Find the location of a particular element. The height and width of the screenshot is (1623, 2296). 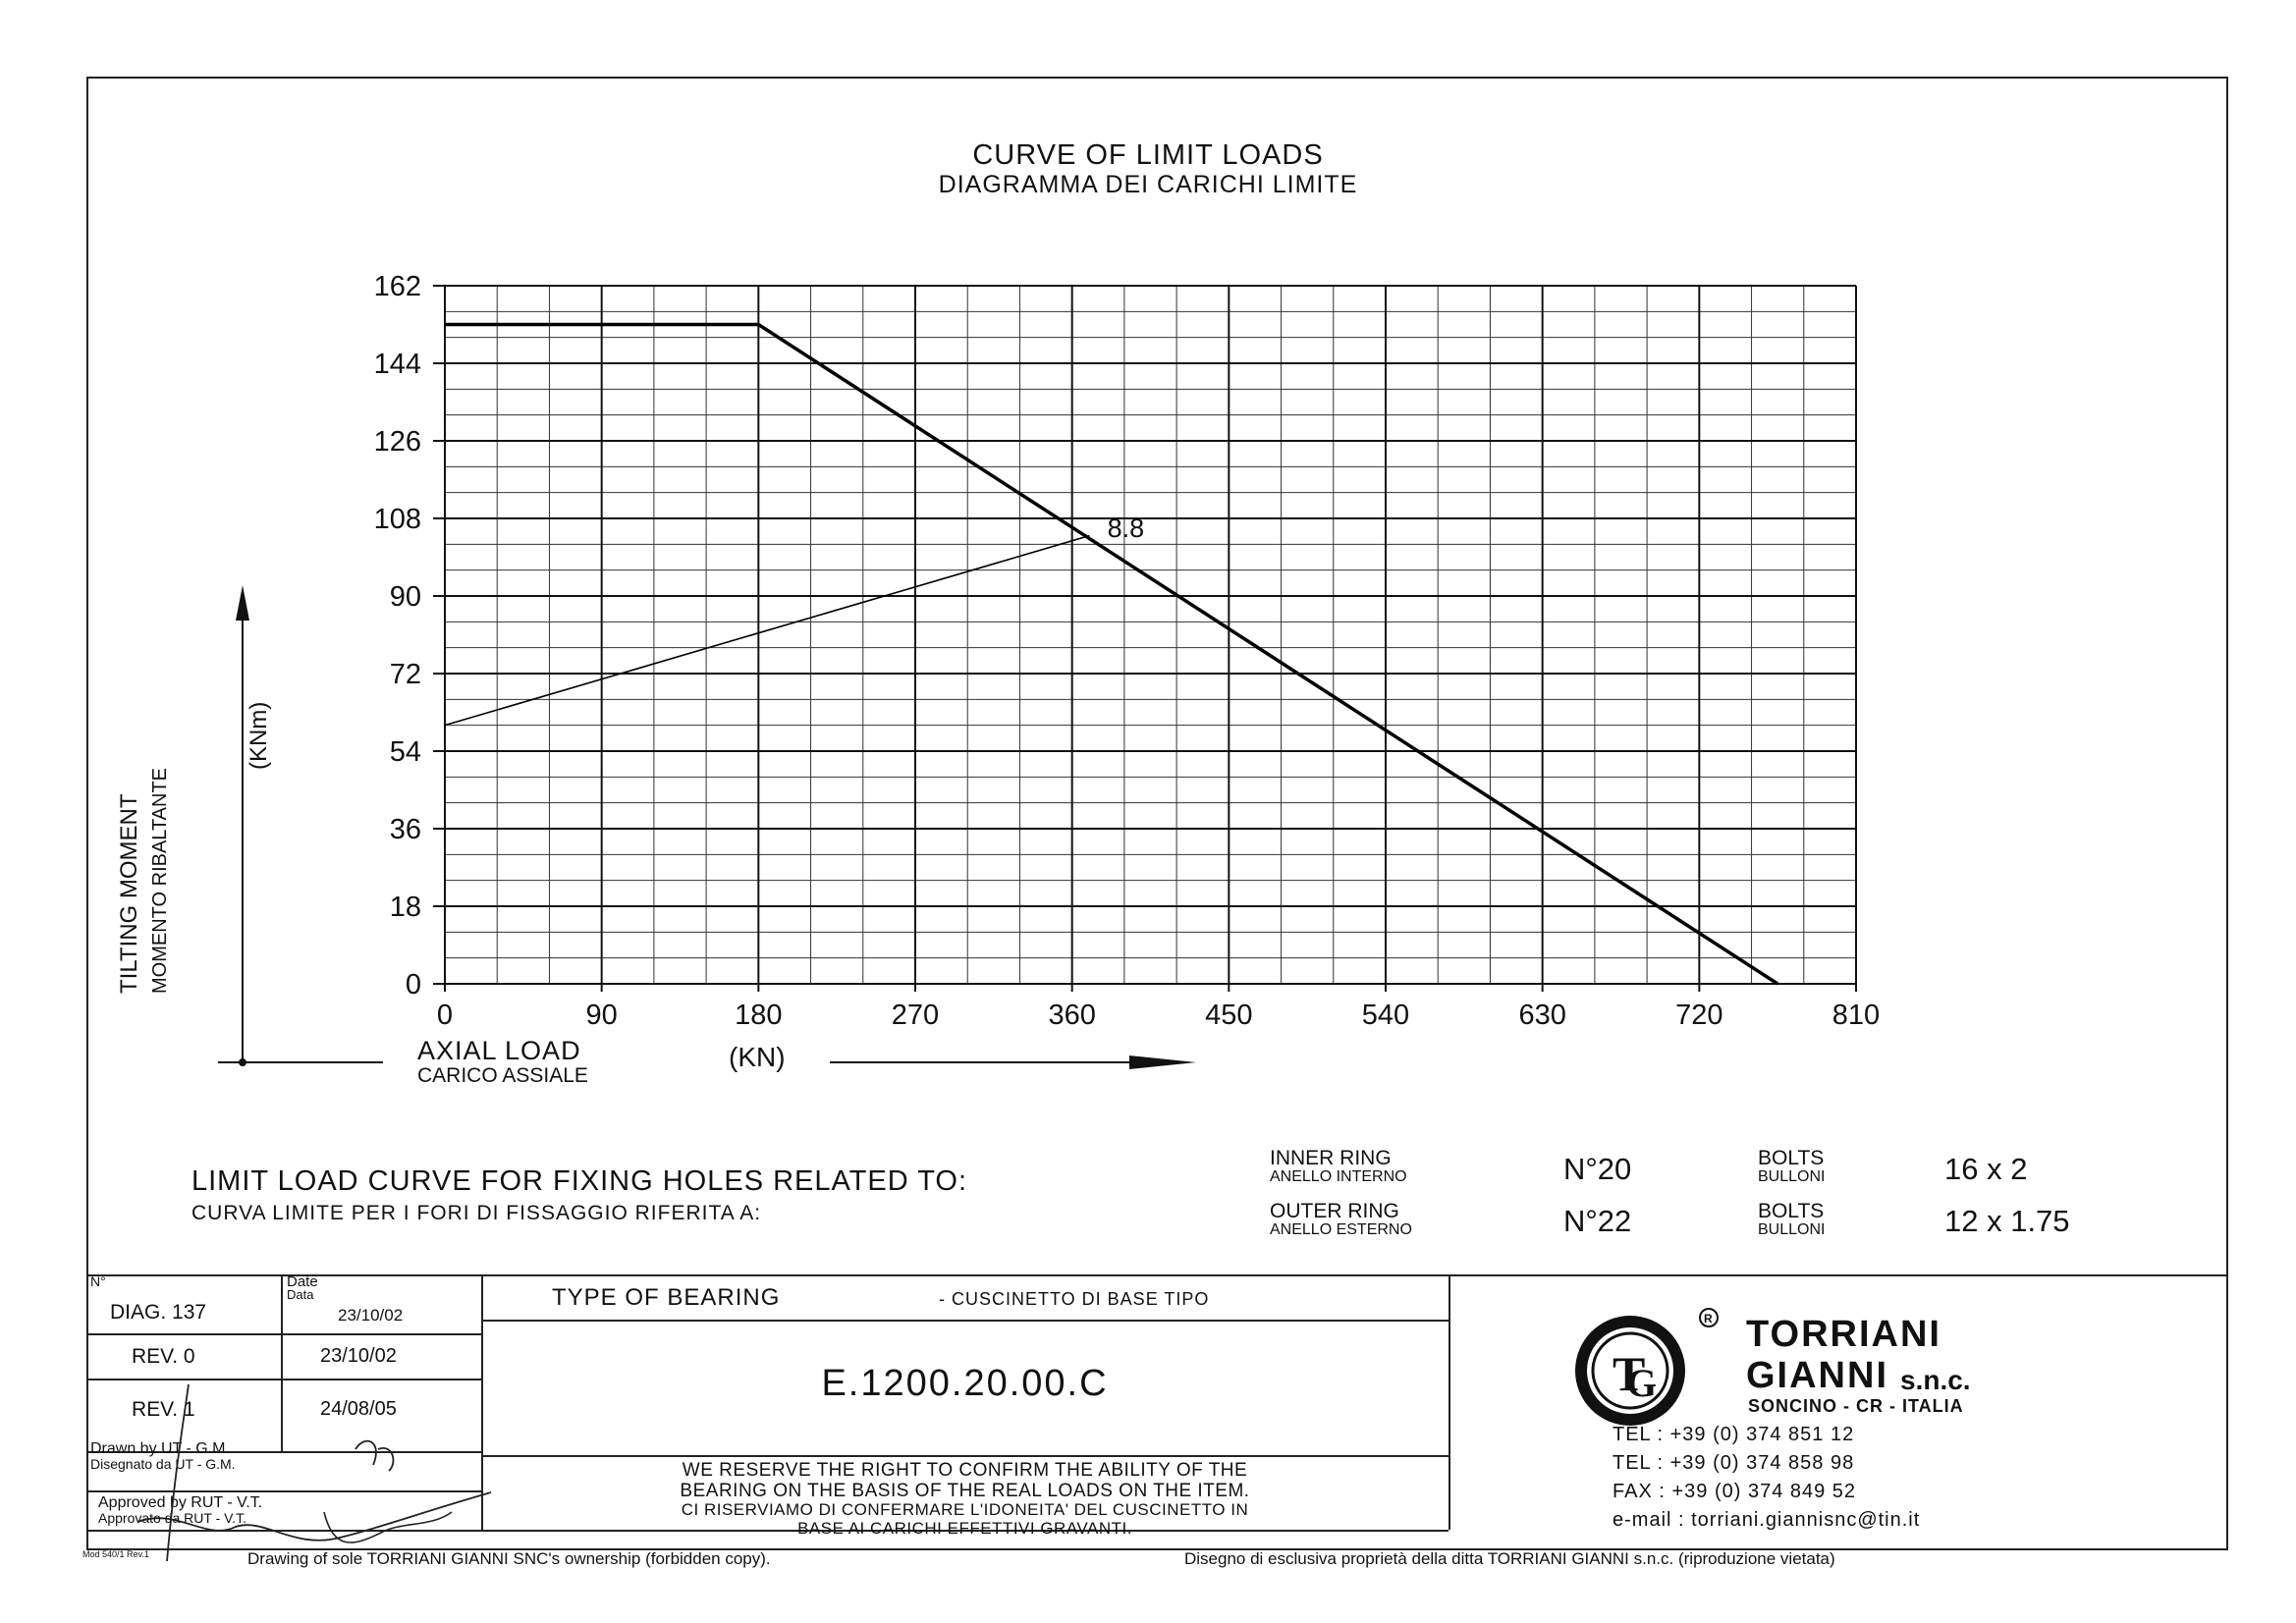

rev0-date: 23/10/02 is located at coordinates (358, 1356).